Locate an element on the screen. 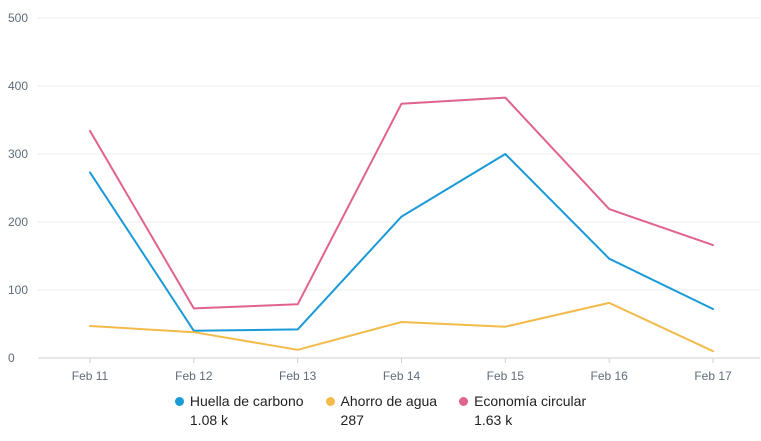  legend-label: Economía circular is located at coordinates (530, 401).